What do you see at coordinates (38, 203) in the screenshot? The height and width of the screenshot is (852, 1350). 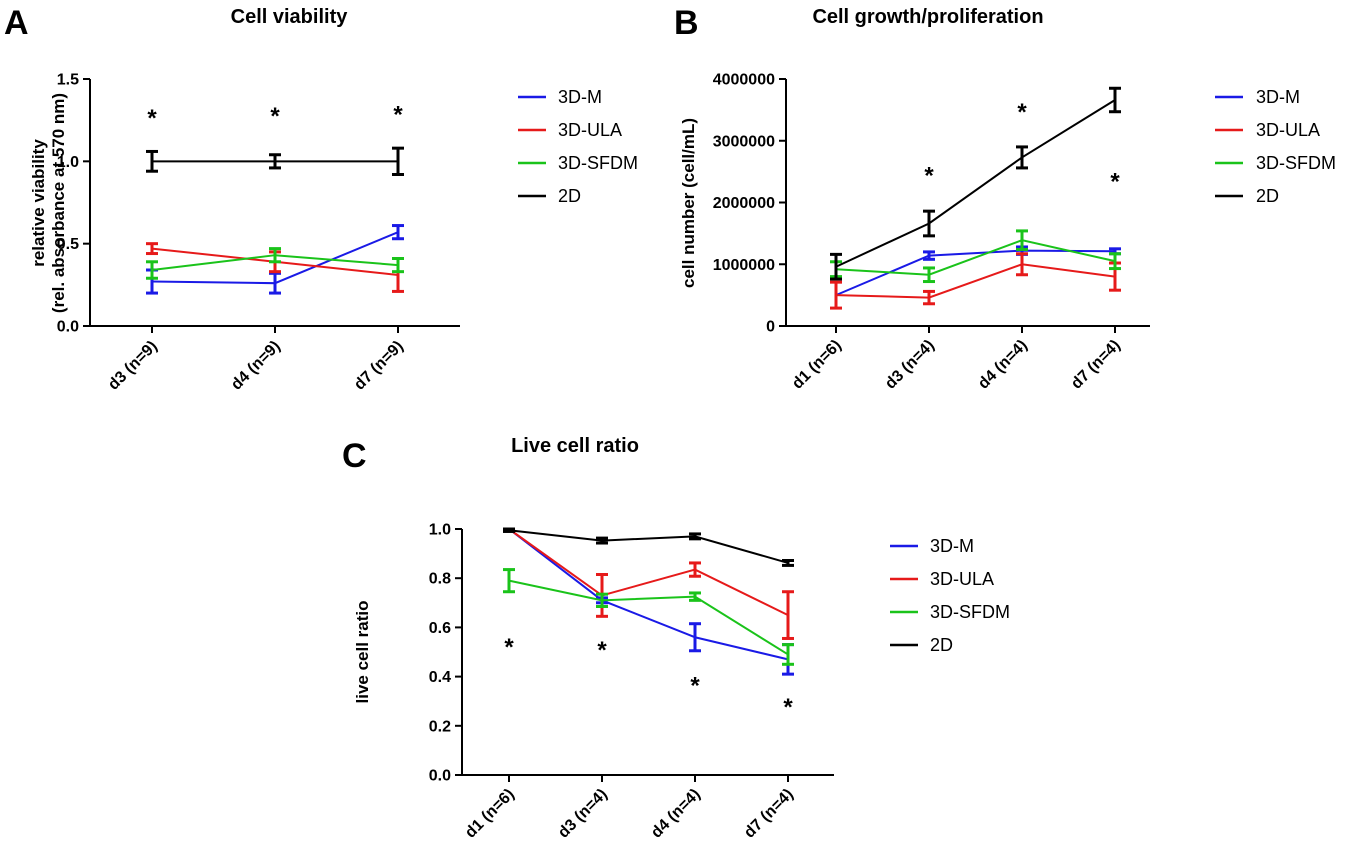 I see `y-axis-label-line: relative viability` at bounding box center [38, 203].